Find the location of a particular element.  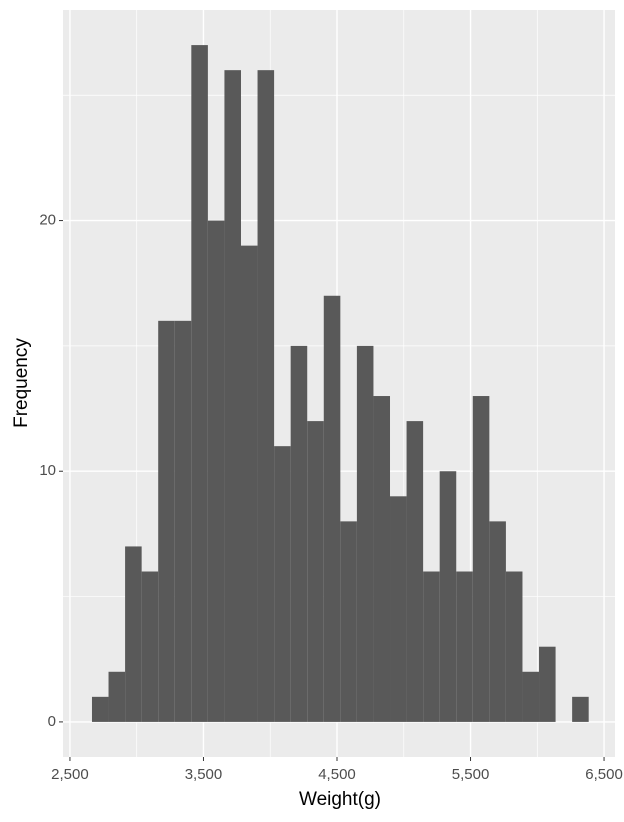

y-tick-label: 20 is located at coordinates (47, 220).